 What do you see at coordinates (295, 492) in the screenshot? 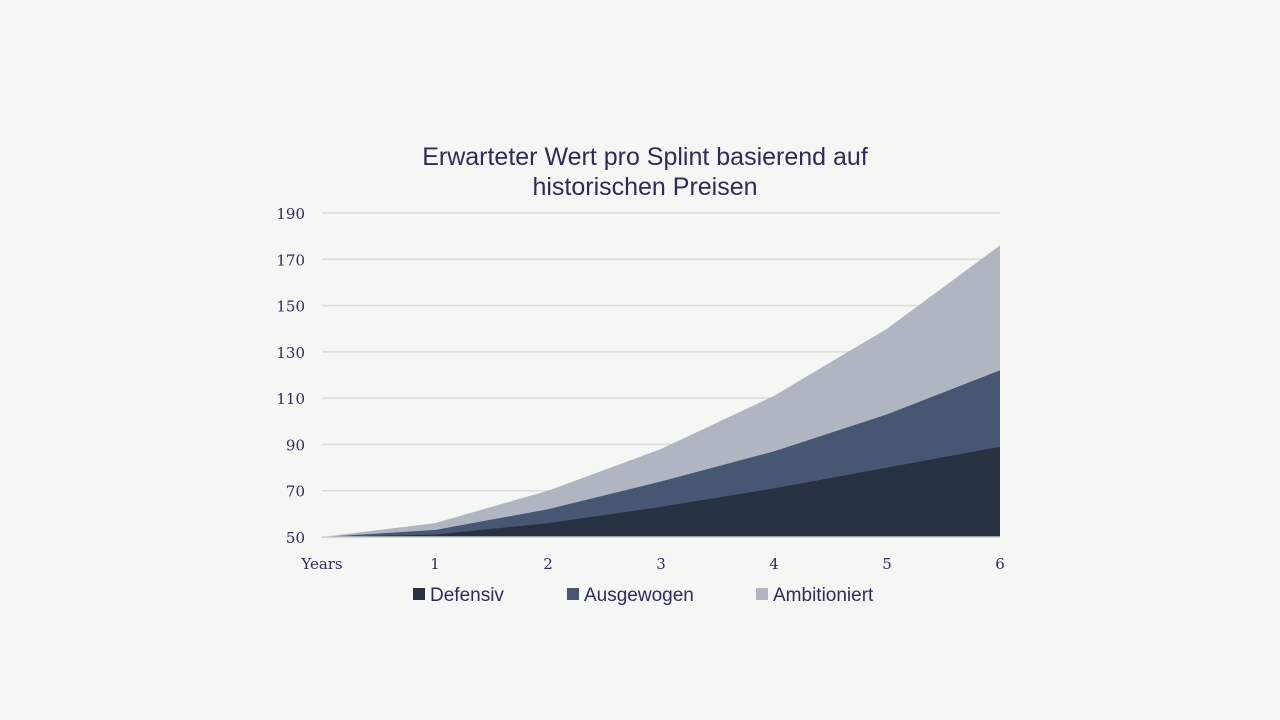
I see `y-tick-label: 70` at bounding box center [295, 492].